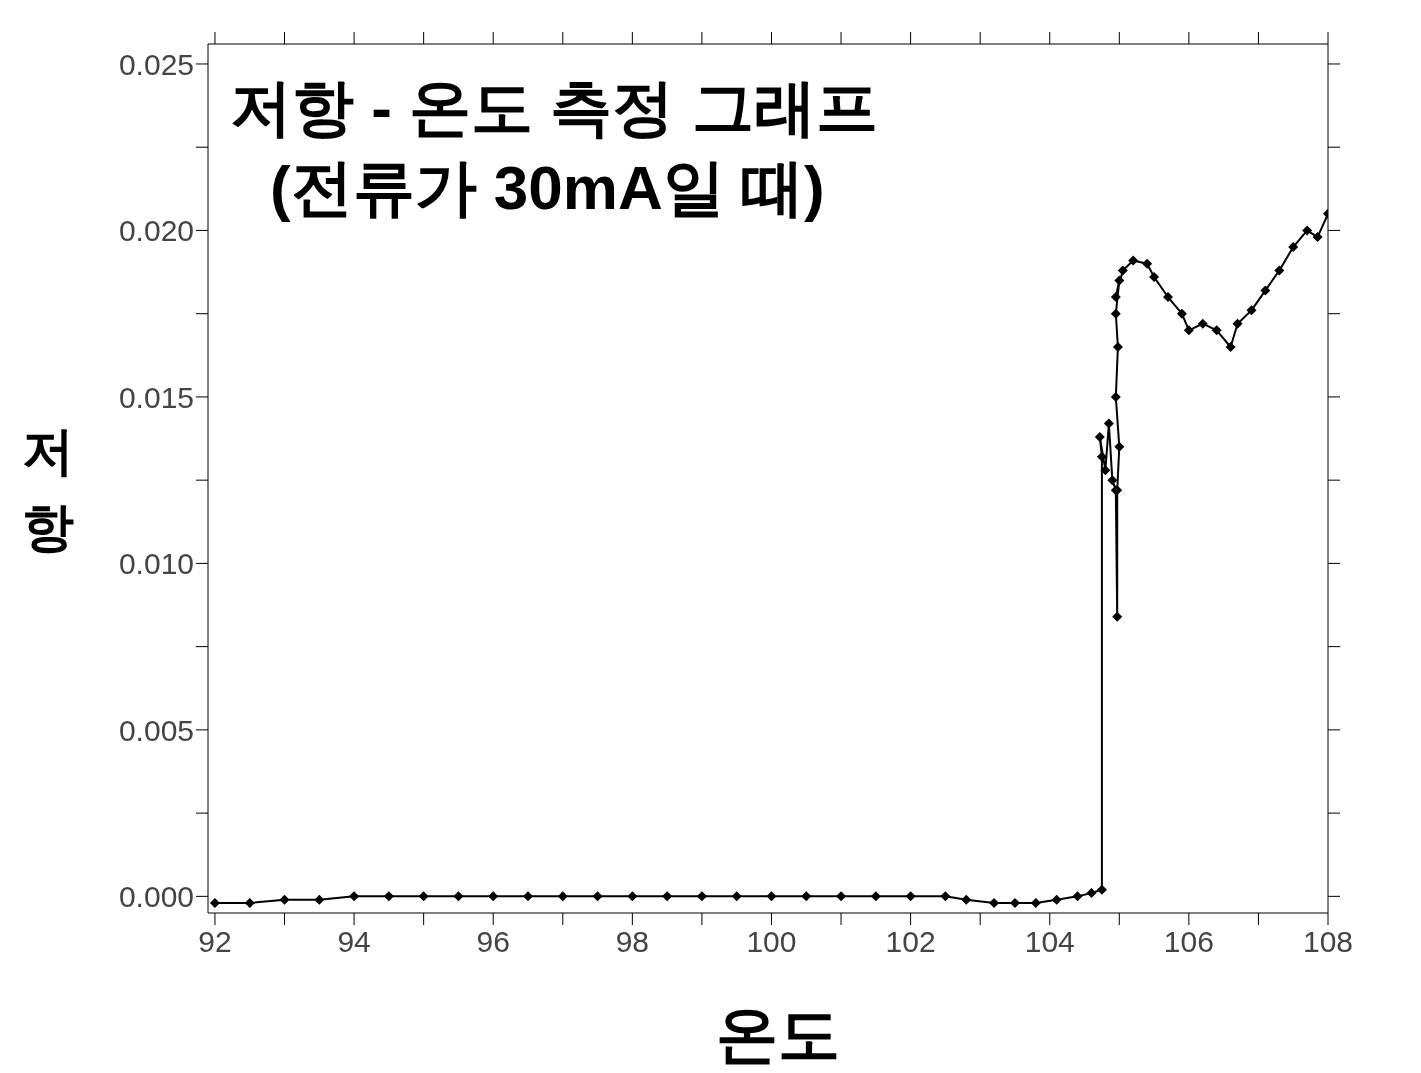 The image size is (1421, 1073). What do you see at coordinates (1049, 942) in the screenshot?
I see `x-tick-label: 104` at bounding box center [1049, 942].